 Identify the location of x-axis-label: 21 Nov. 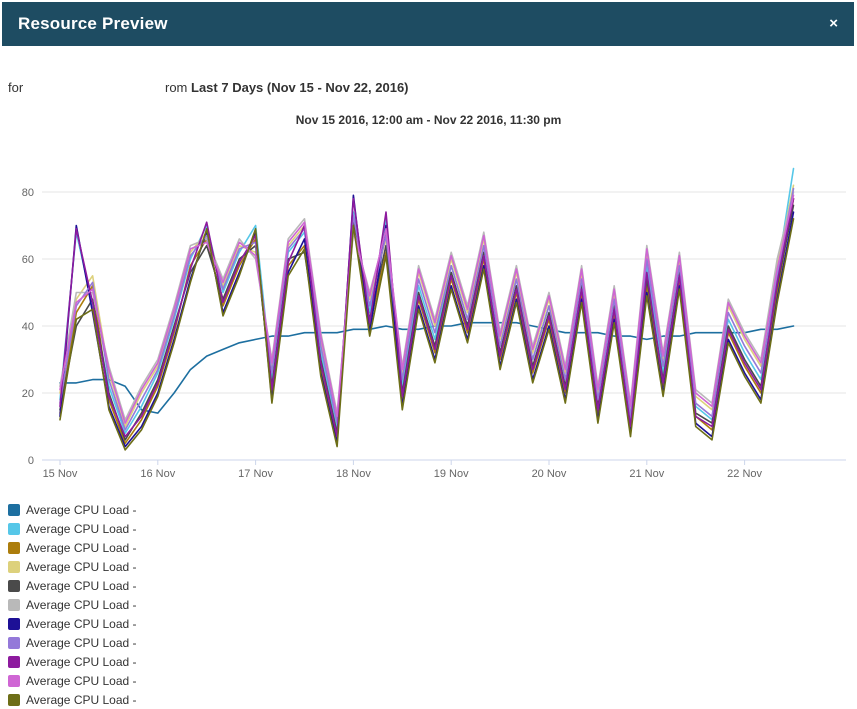
(646, 474).